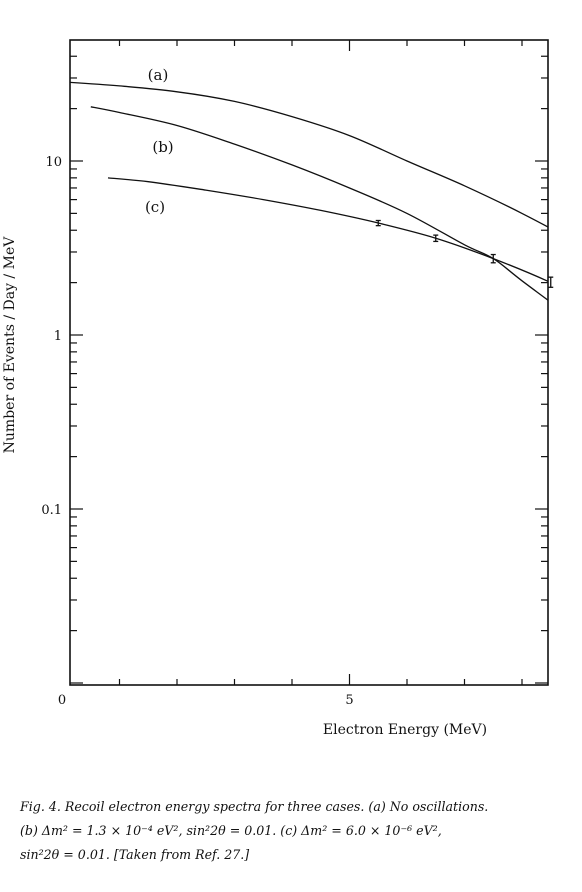 The width and height of the screenshot is (582, 892). Describe the element at coordinates (51, 336) in the screenshot. I see `y-tick-labels: 0.1 1 10` at that location.